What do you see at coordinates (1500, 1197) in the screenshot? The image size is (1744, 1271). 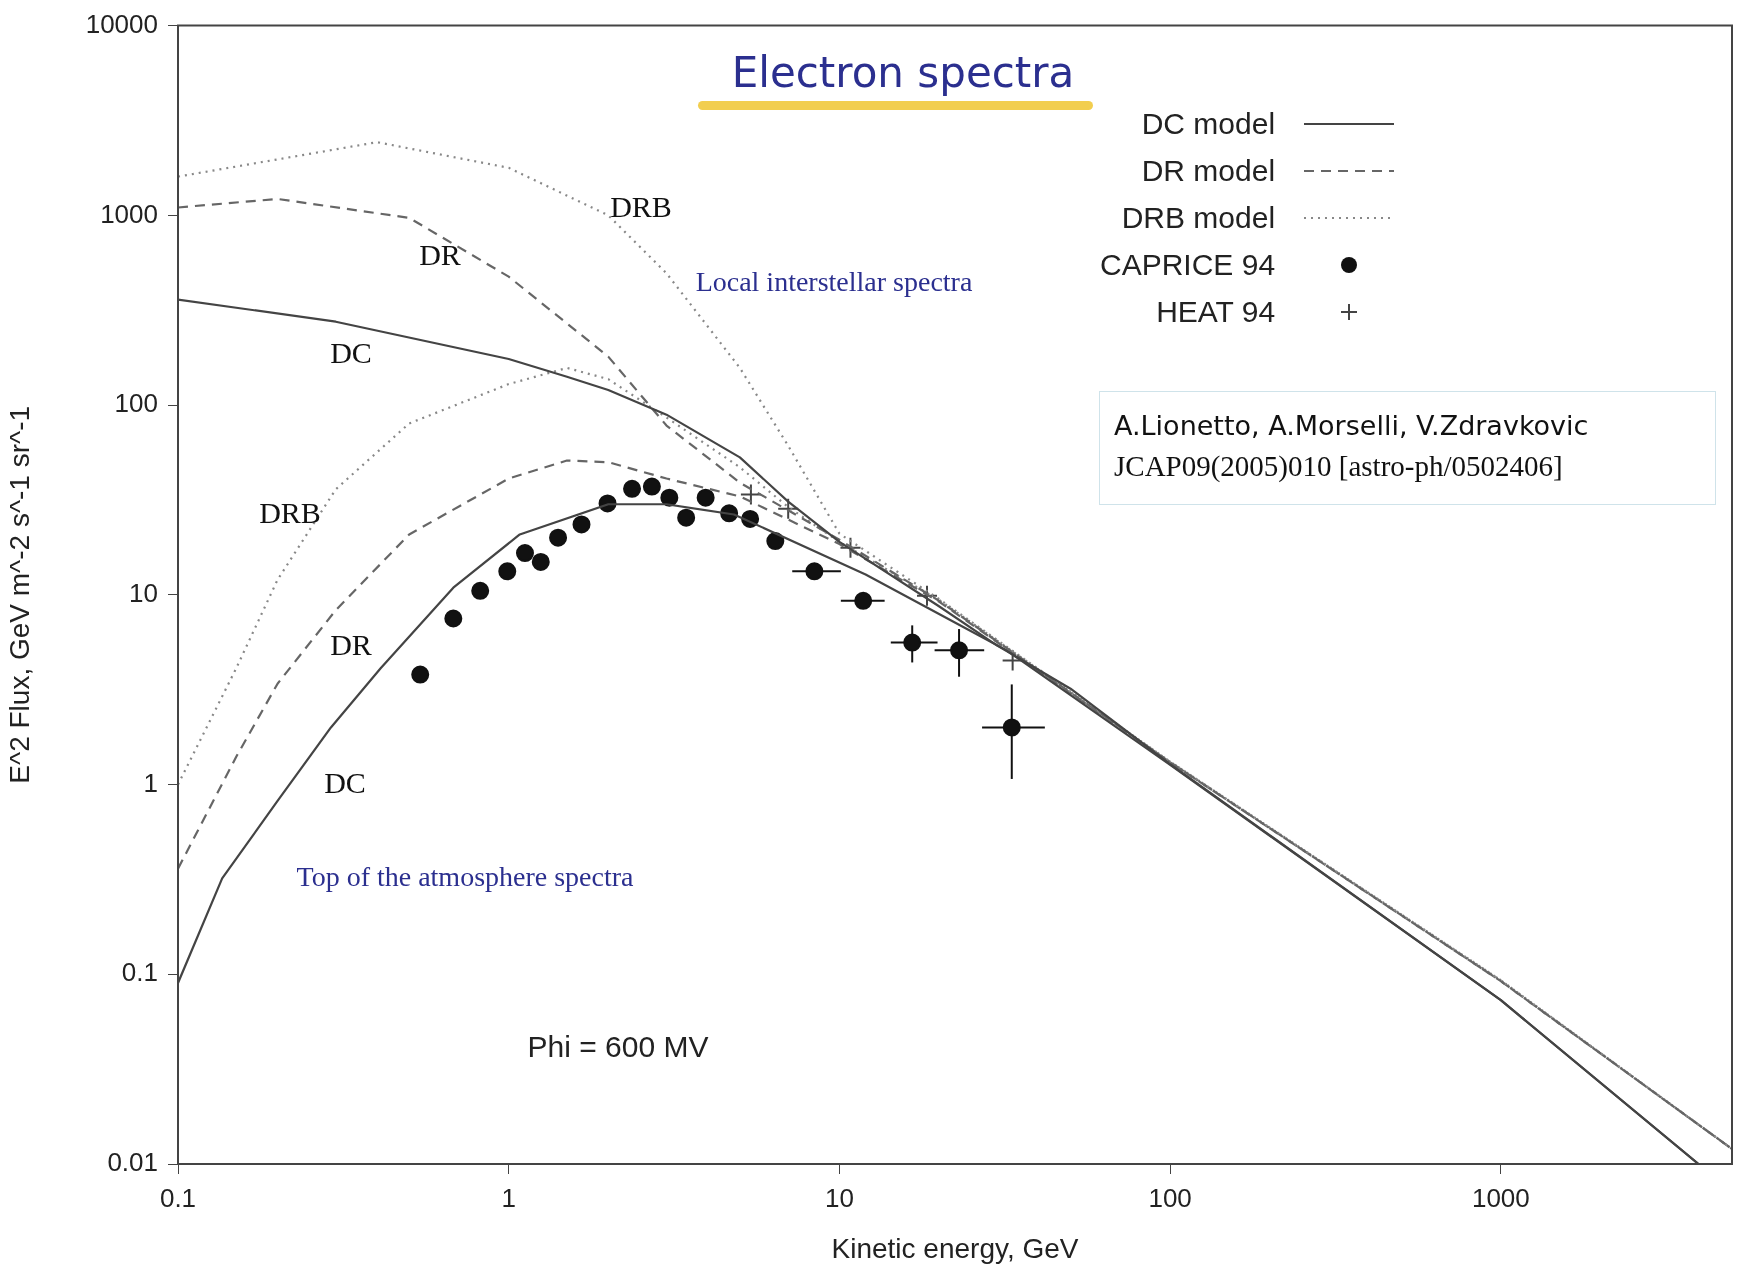 I see `x-tick-label: 1000` at bounding box center [1500, 1197].